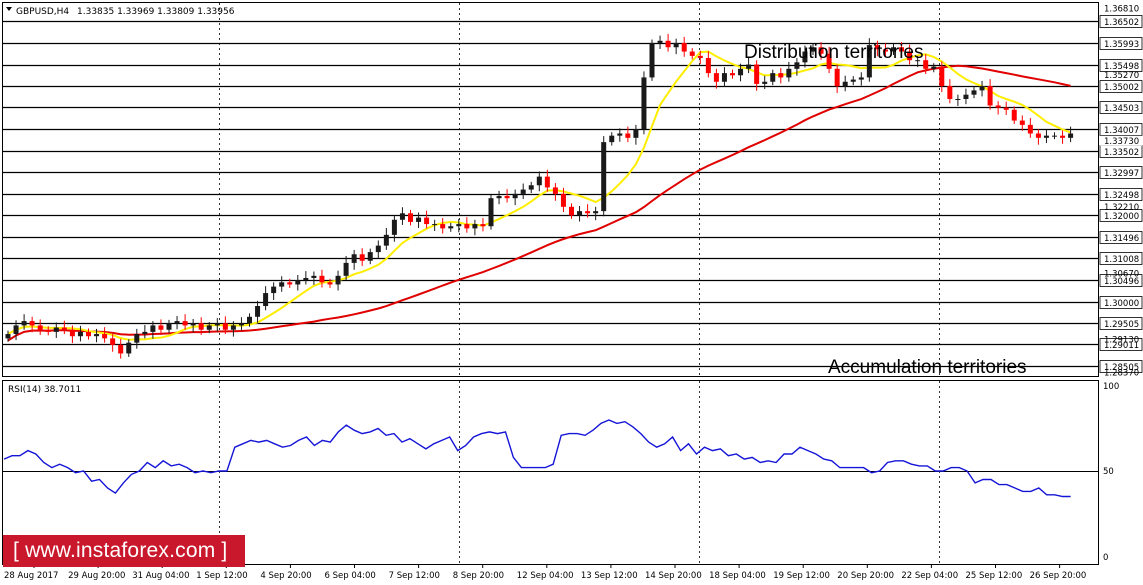 The image size is (1143, 585). I want to click on price-label: 1.34007, so click(1121, 131).